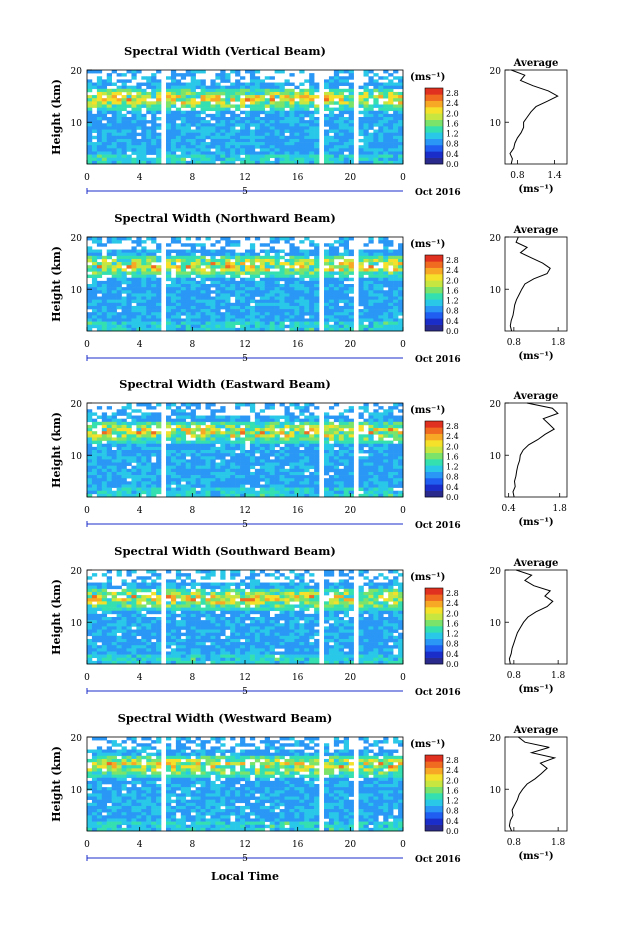 Image resolution: width=622 pixels, height=929 pixels. I want to click on colorbar-tick-label: 2.8, so click(452, 93).